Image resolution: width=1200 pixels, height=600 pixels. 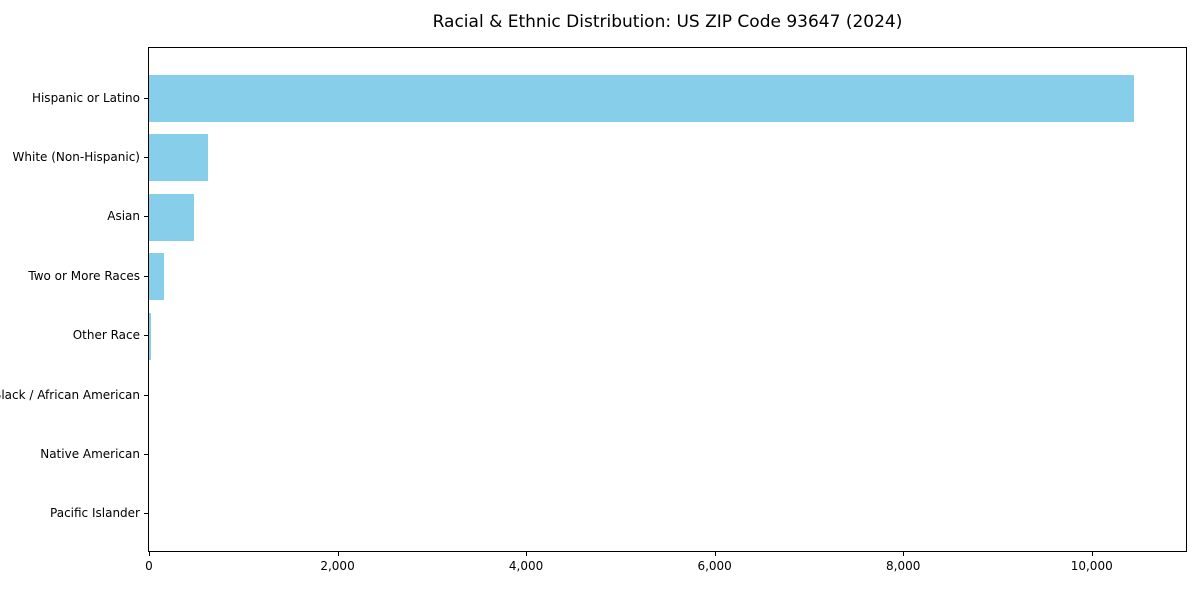 I want to click on x-axis-label: 8,000, so click(x=903, y=566).